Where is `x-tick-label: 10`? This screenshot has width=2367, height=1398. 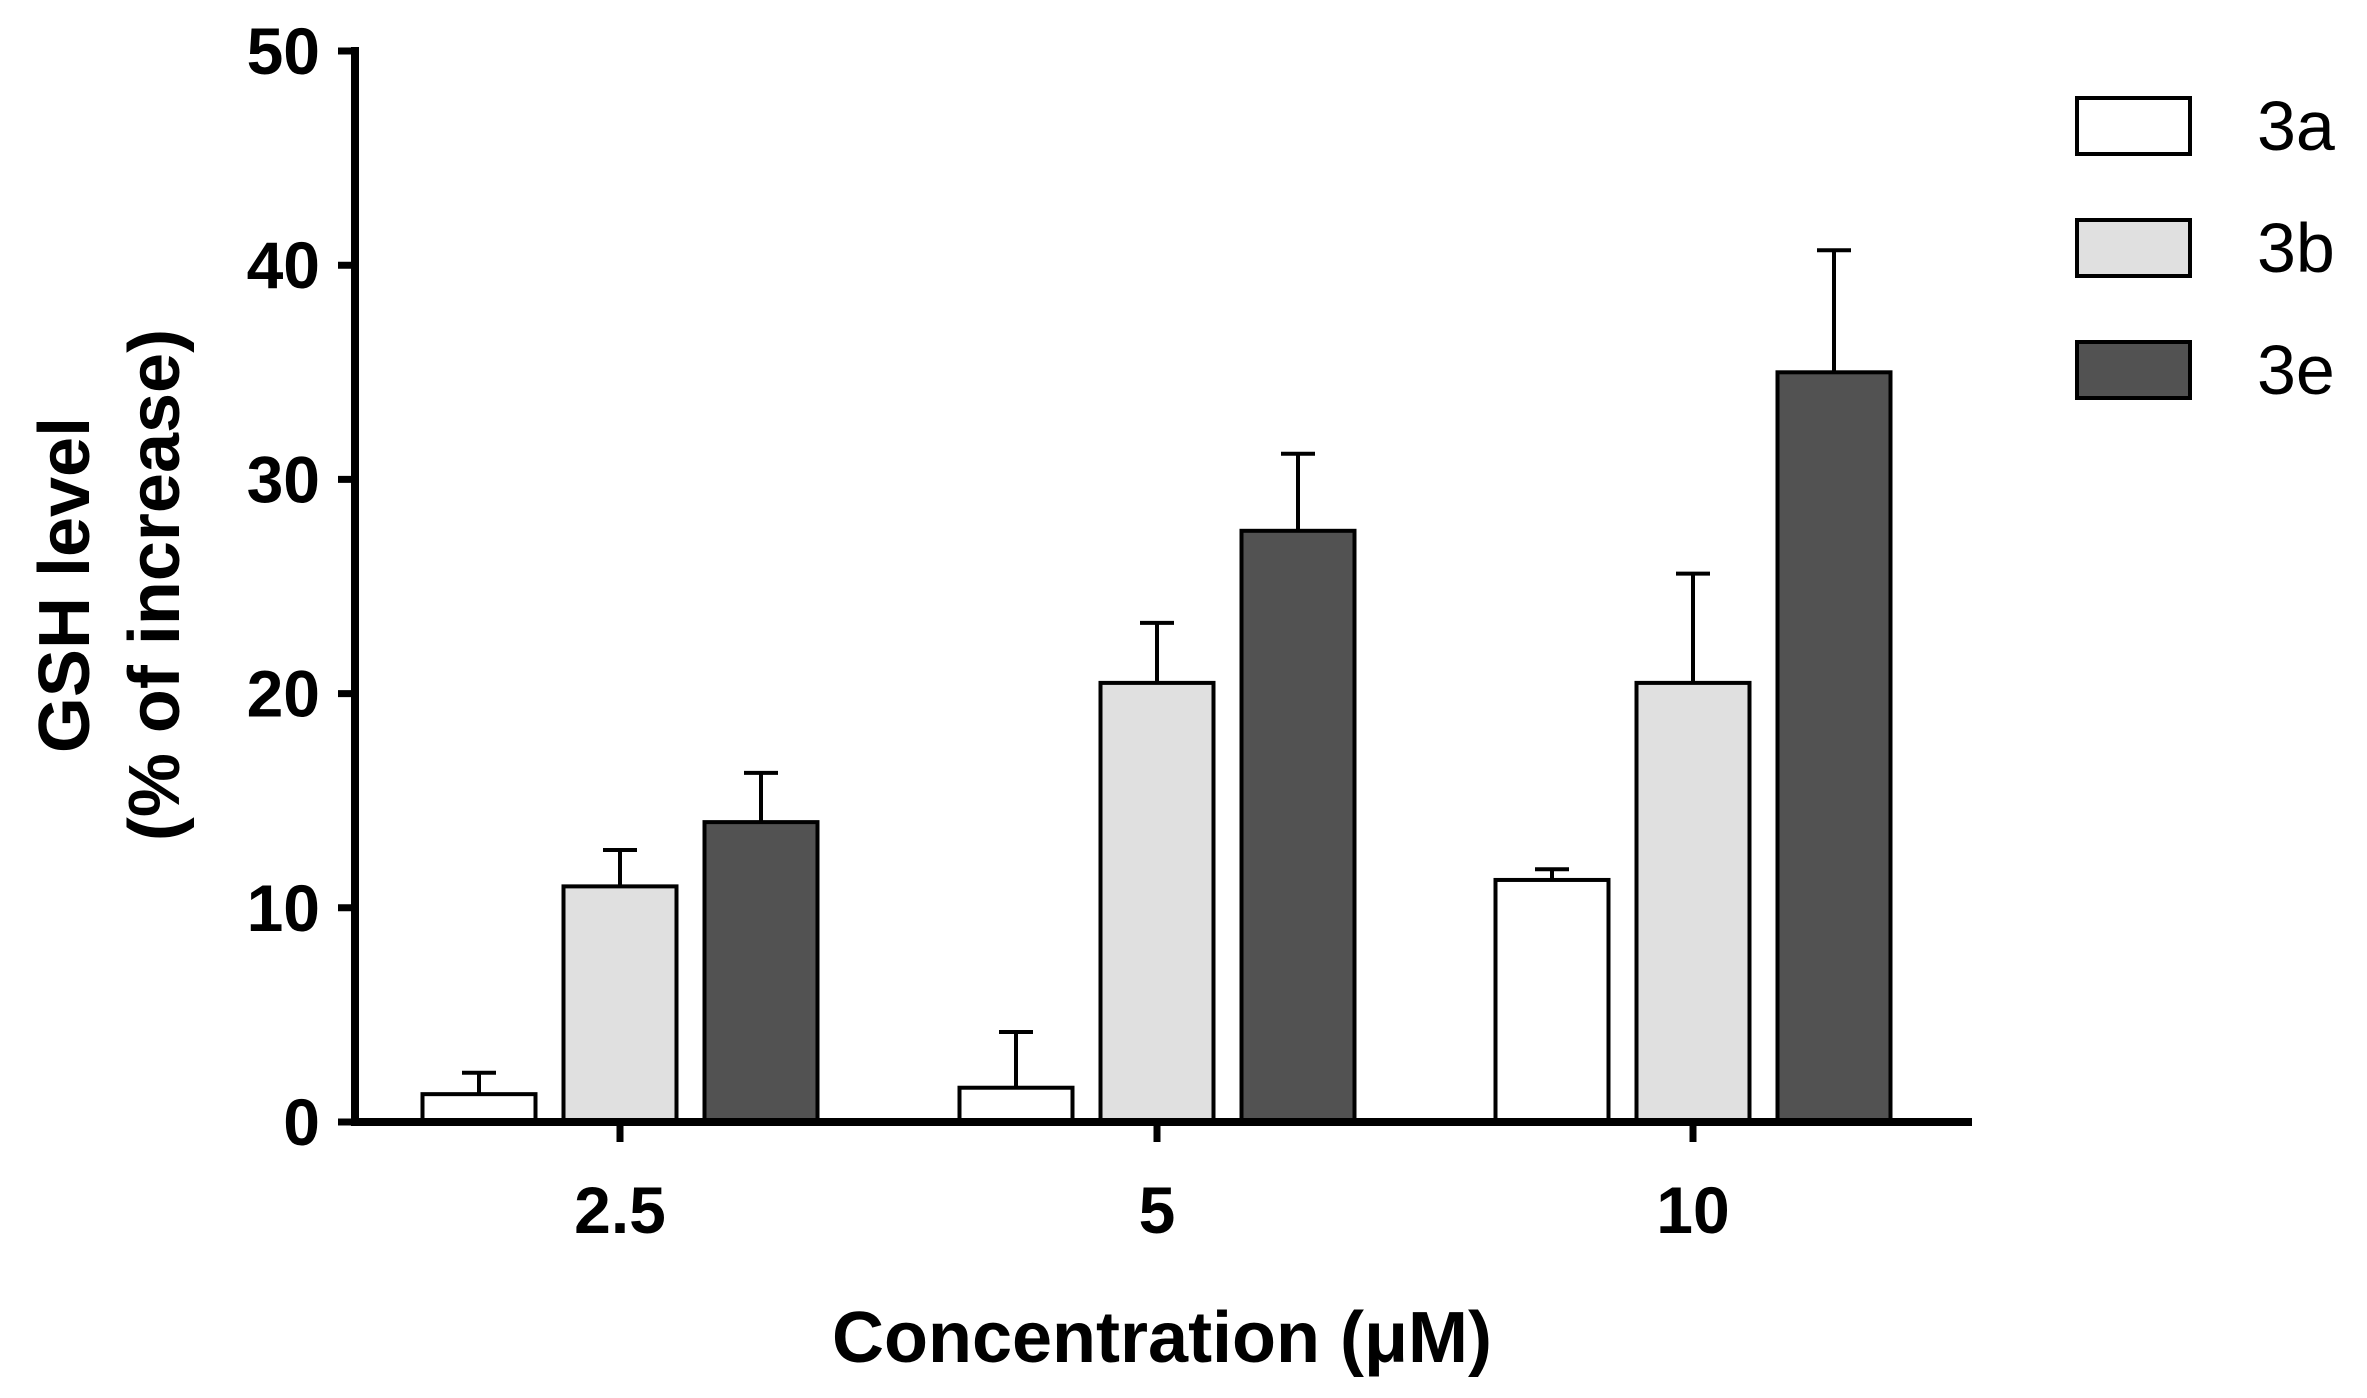
x-tick-label: 10 is located at coordinates (1692, 1210).